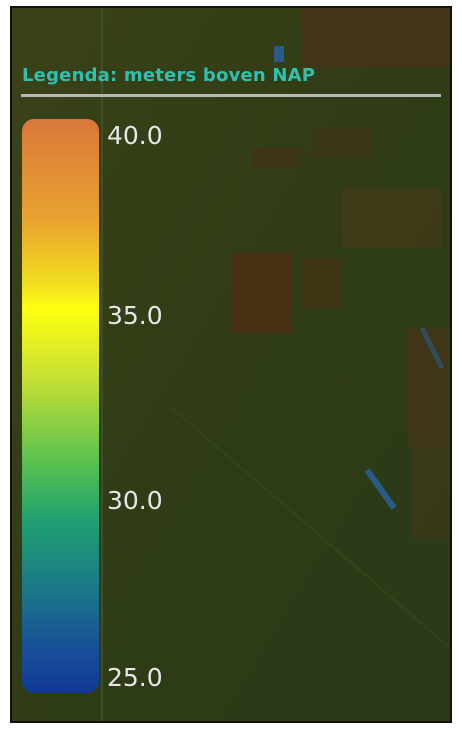 This screenshot has width=462, height=729. What do you see at coordinates (135, 135) in the screenshot?
I see `colorbar-label-max: 40.0` at bounding box center [135, 135].